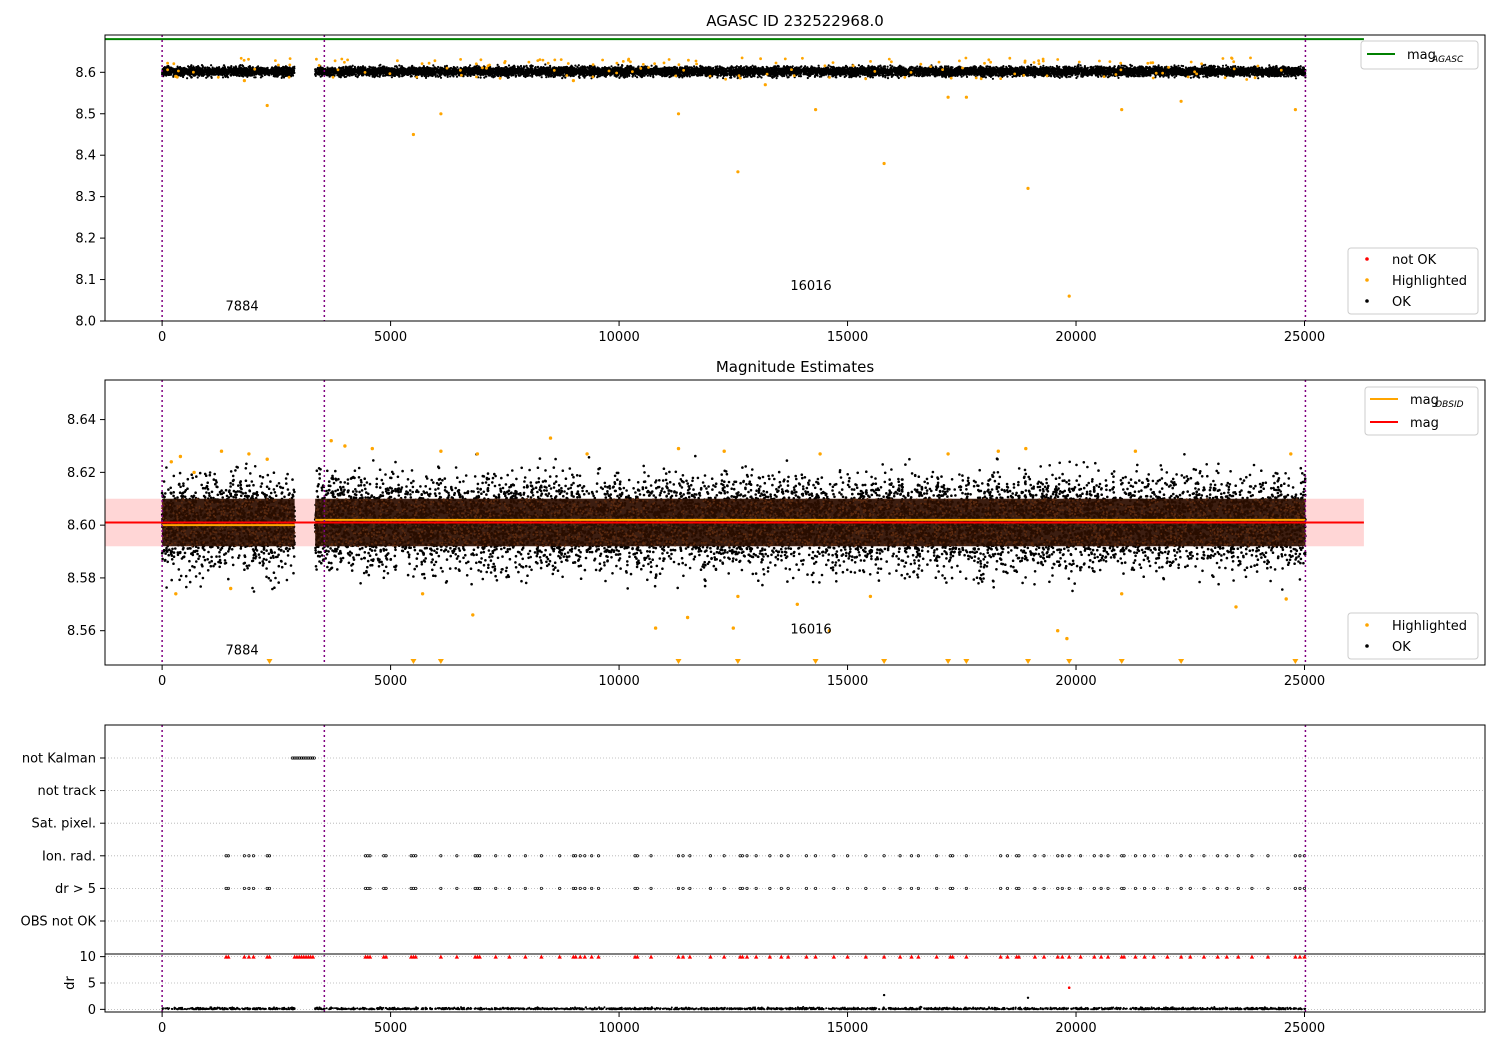 Image resolution: width=1500 pixels, height=1050 pixels. What do you see at coordinates (795, 21) in the screenshot?
I see `chart-title: AGASC ID 232522968.0` at bounding box center [795, 21].